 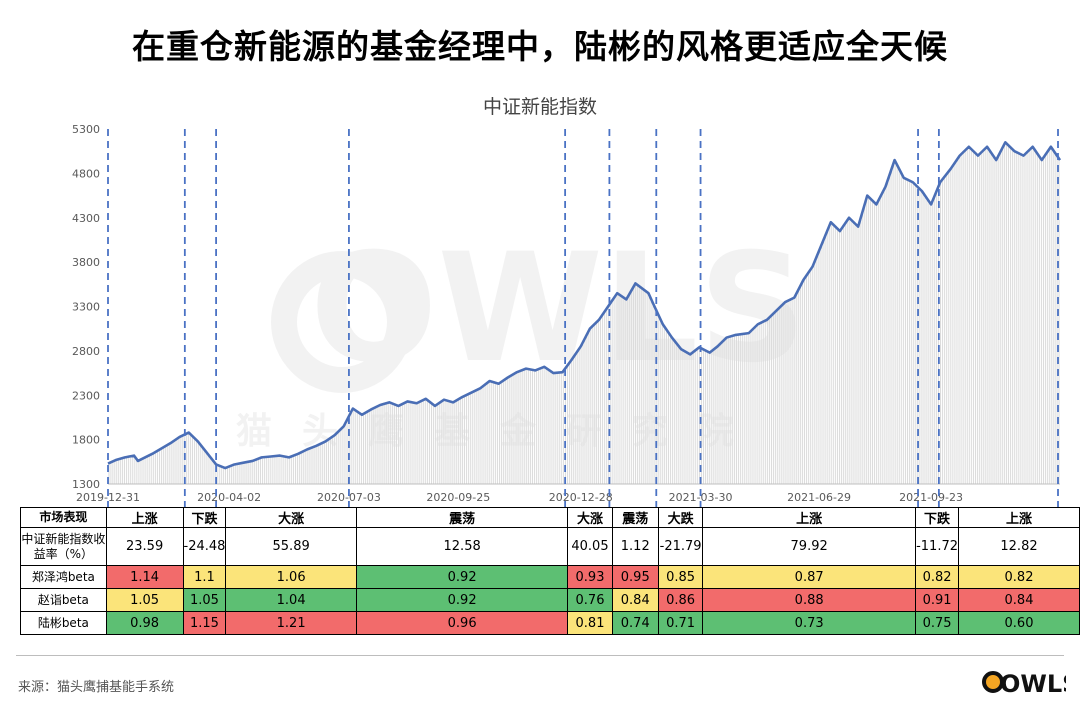 What do you see at coordinates (680, 600) in the screenshot?
I see `table-cell: 0.86` at bounding box center [680, 600].